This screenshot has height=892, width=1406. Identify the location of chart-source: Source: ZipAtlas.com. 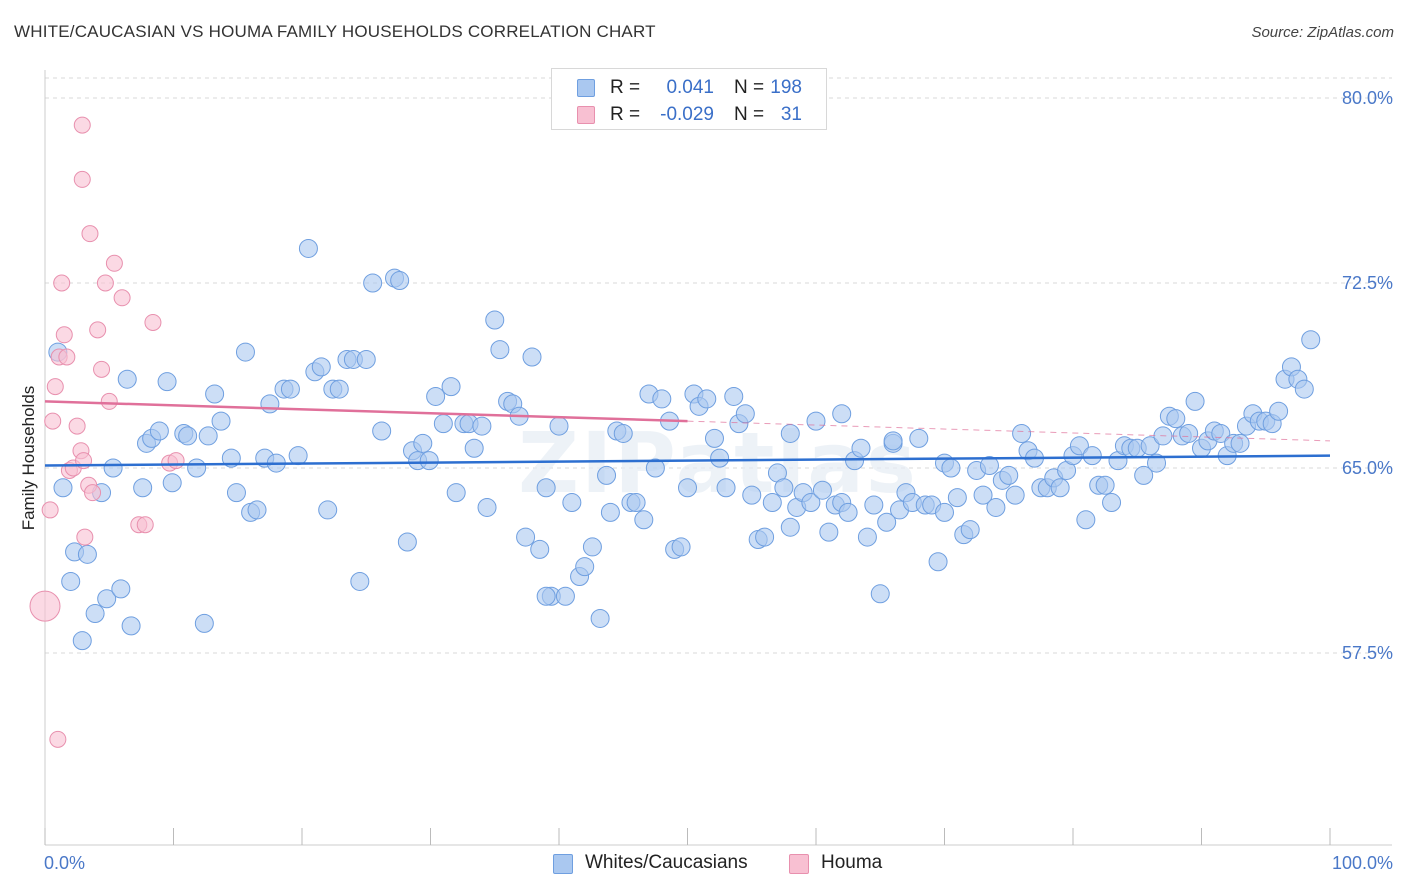
(1322, 32).